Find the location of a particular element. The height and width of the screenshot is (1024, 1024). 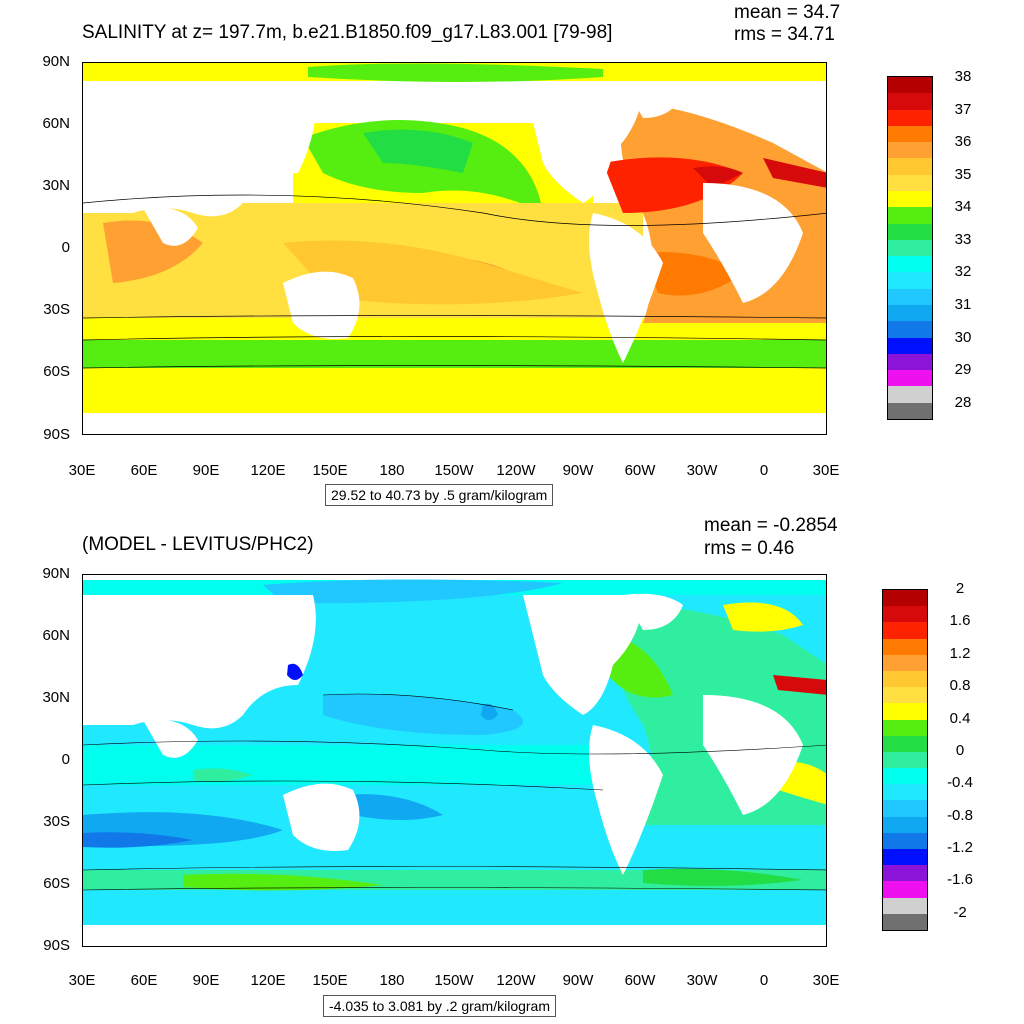

lon-label: 180 is located at coordinates (392, 980).